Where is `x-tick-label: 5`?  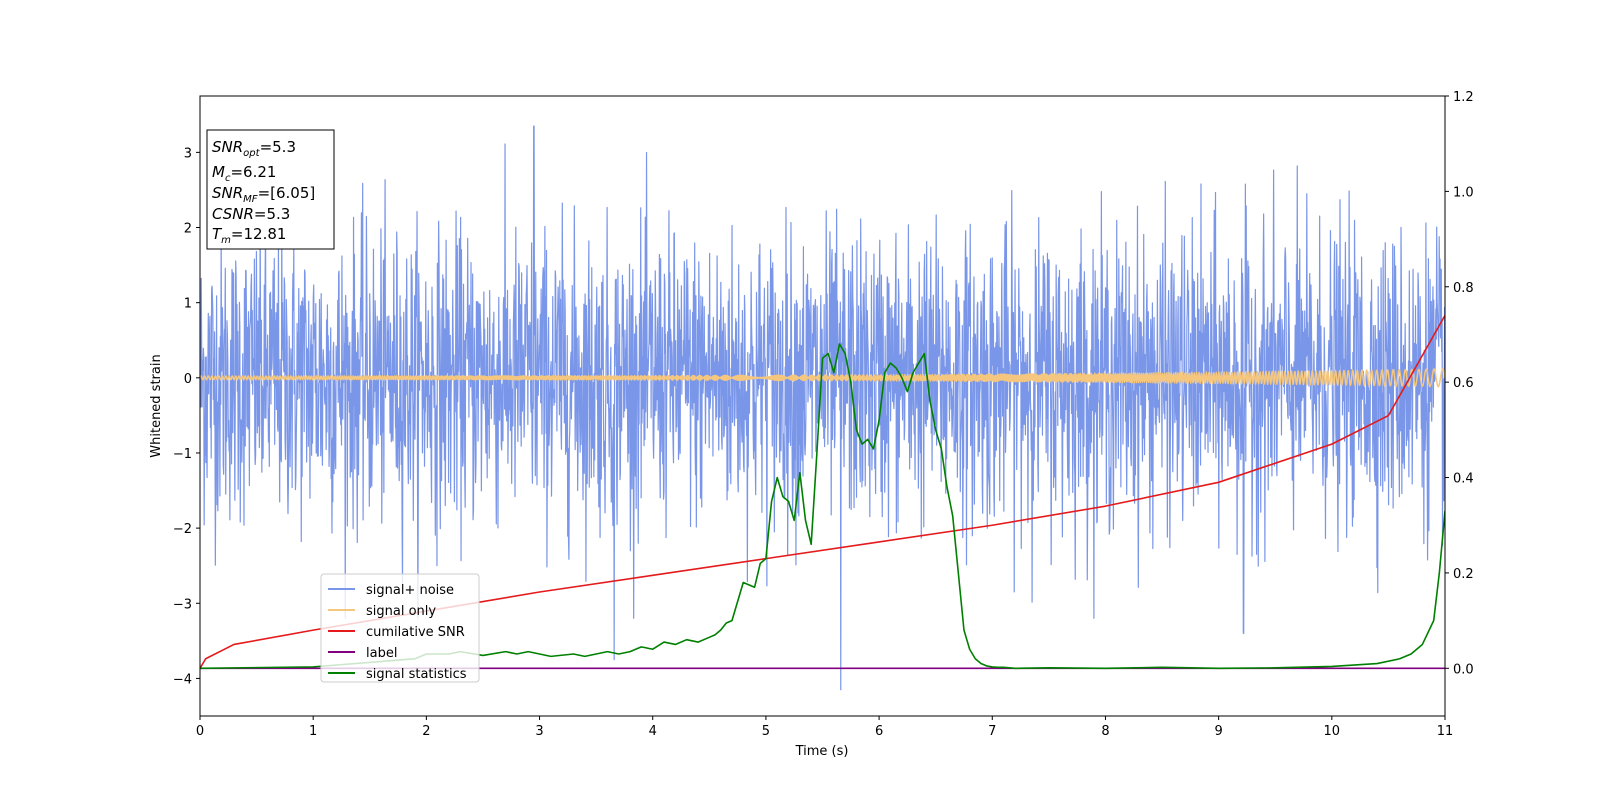 x-tick-label: 5 is located at coordinates (766, 731).